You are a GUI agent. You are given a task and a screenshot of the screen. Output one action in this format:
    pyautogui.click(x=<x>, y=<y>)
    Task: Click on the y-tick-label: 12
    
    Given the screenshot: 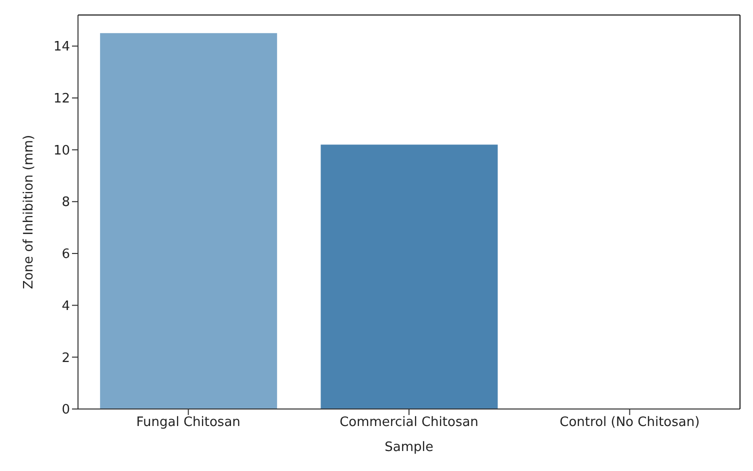 What is the action you would take?
    pyautogui.click(x=61, y=99)
    